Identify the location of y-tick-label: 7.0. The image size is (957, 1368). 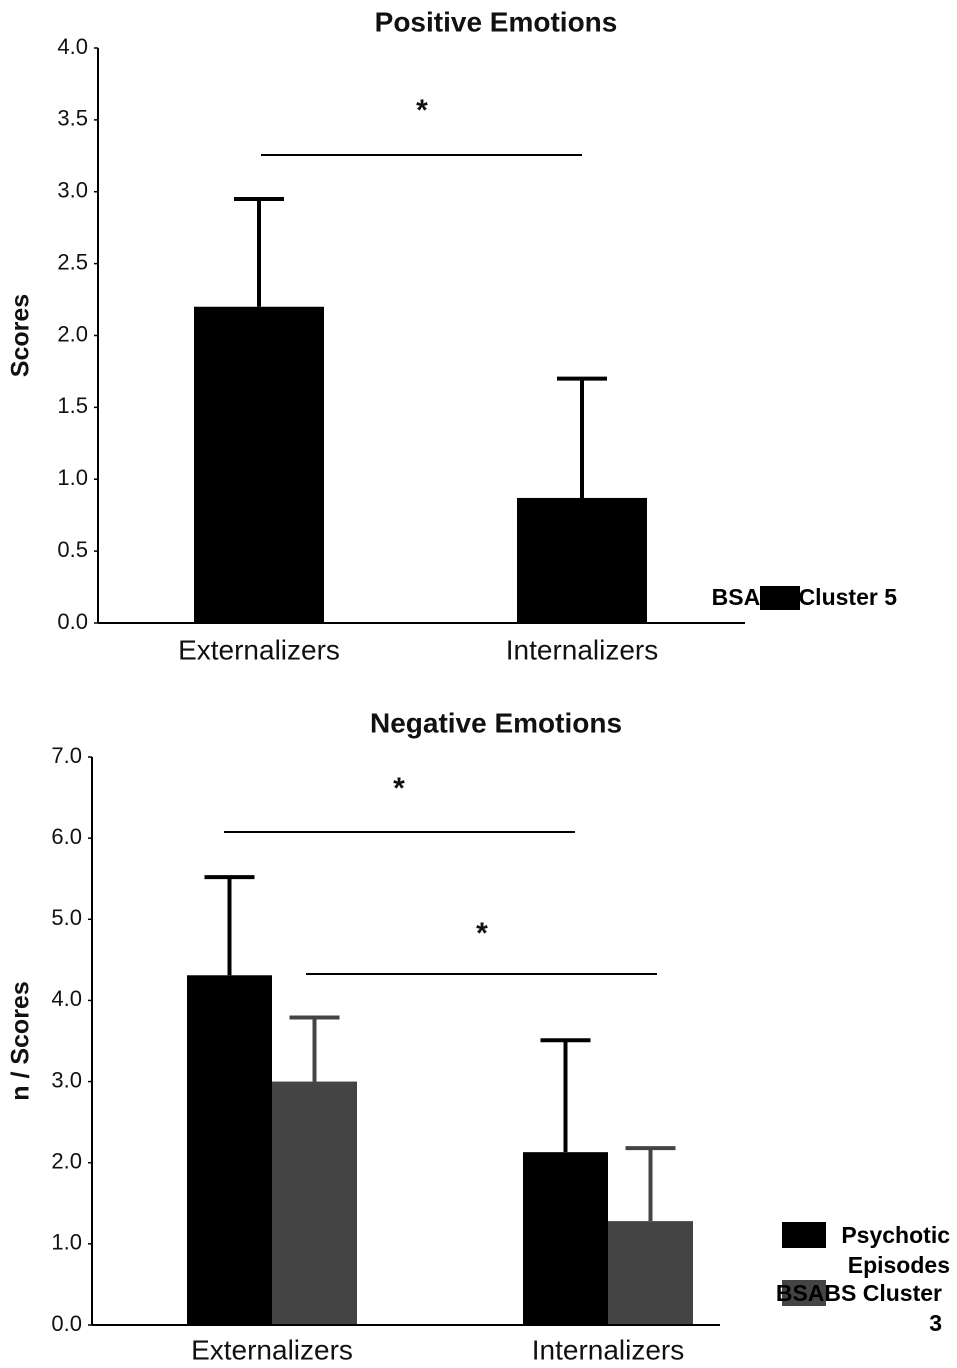
(66, 755).